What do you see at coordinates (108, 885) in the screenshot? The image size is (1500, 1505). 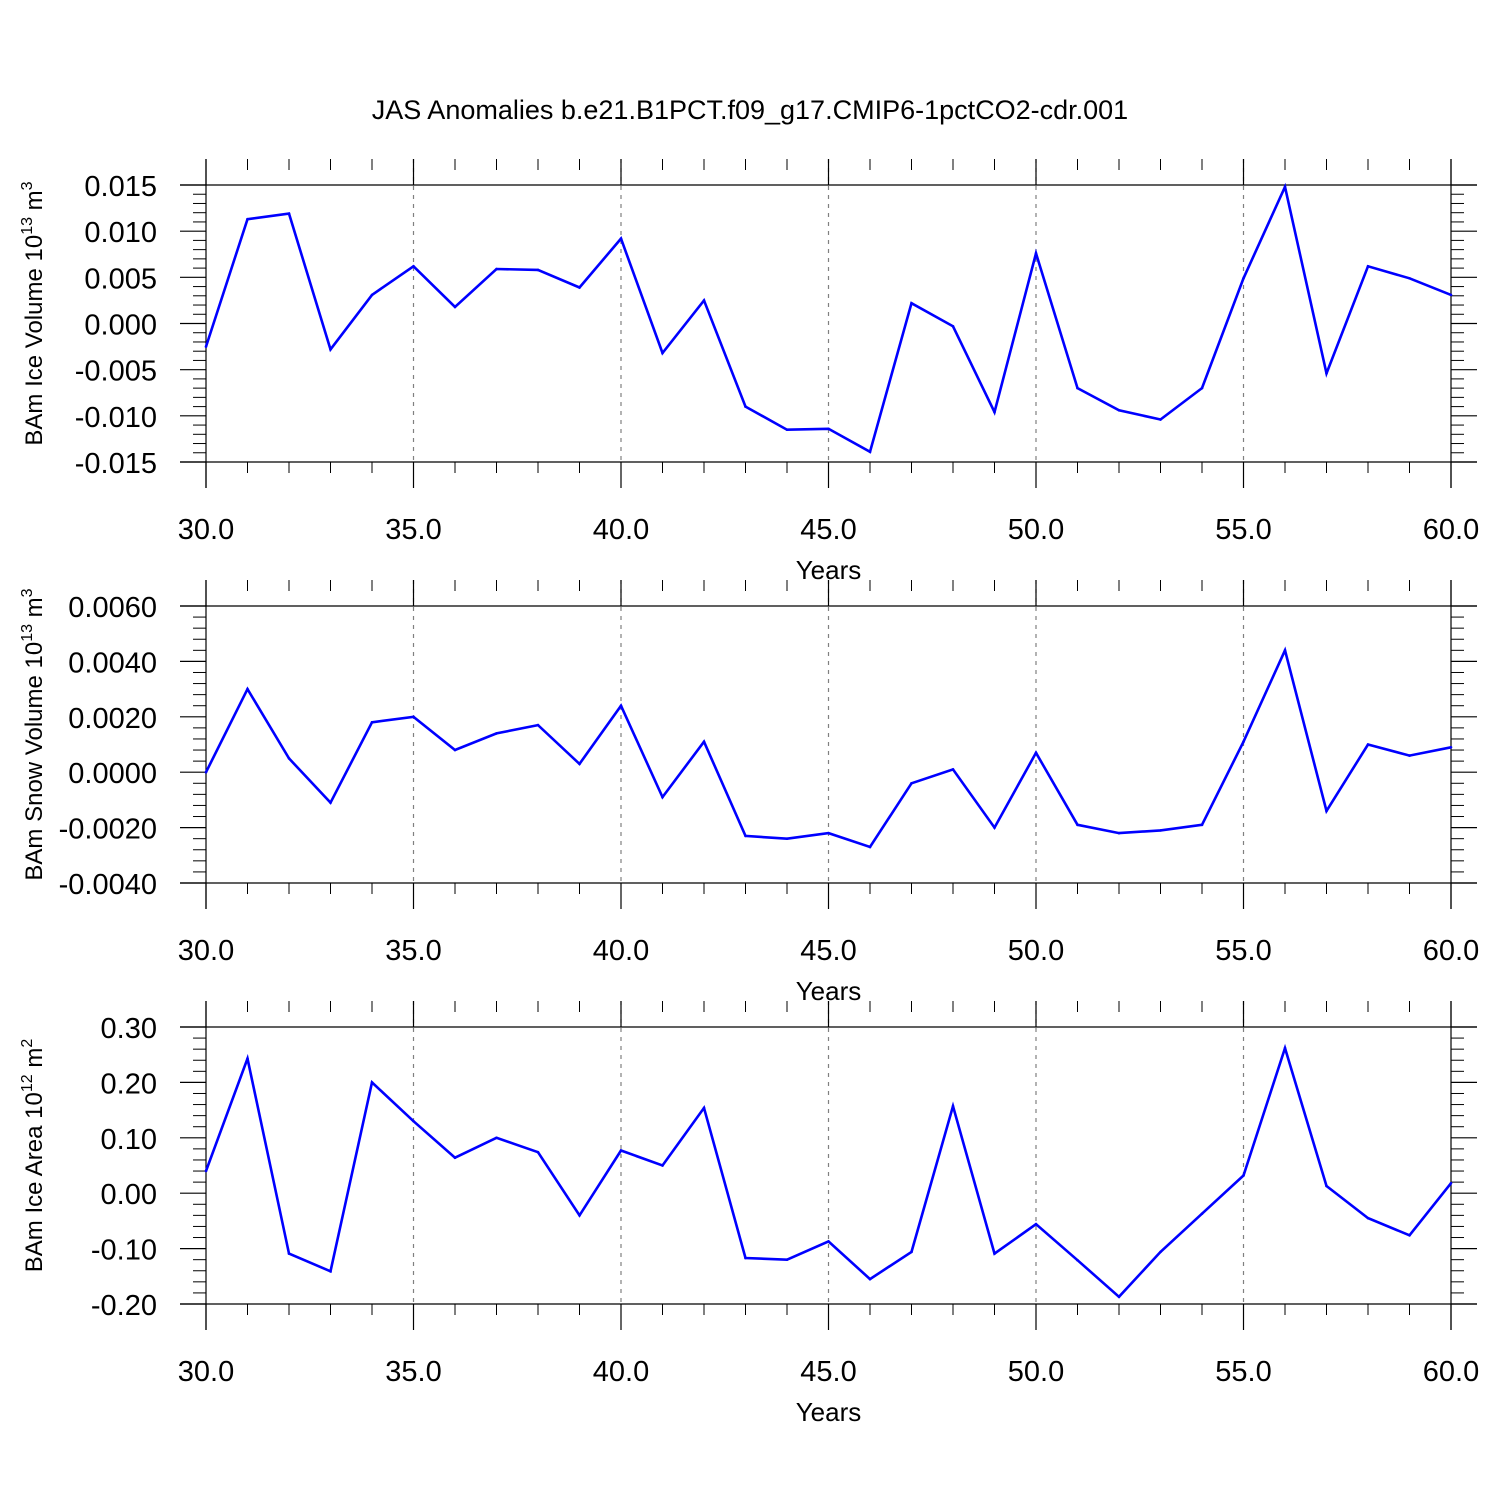 I see `y-tick-label: -0.0040` at bounding box center [108, 885].